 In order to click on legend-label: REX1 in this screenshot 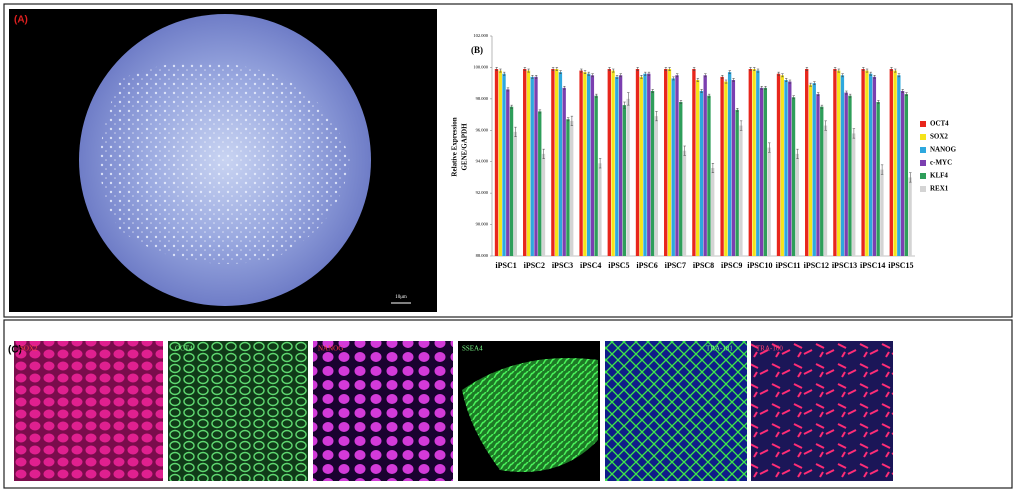, I will do `click(939, 189)`.